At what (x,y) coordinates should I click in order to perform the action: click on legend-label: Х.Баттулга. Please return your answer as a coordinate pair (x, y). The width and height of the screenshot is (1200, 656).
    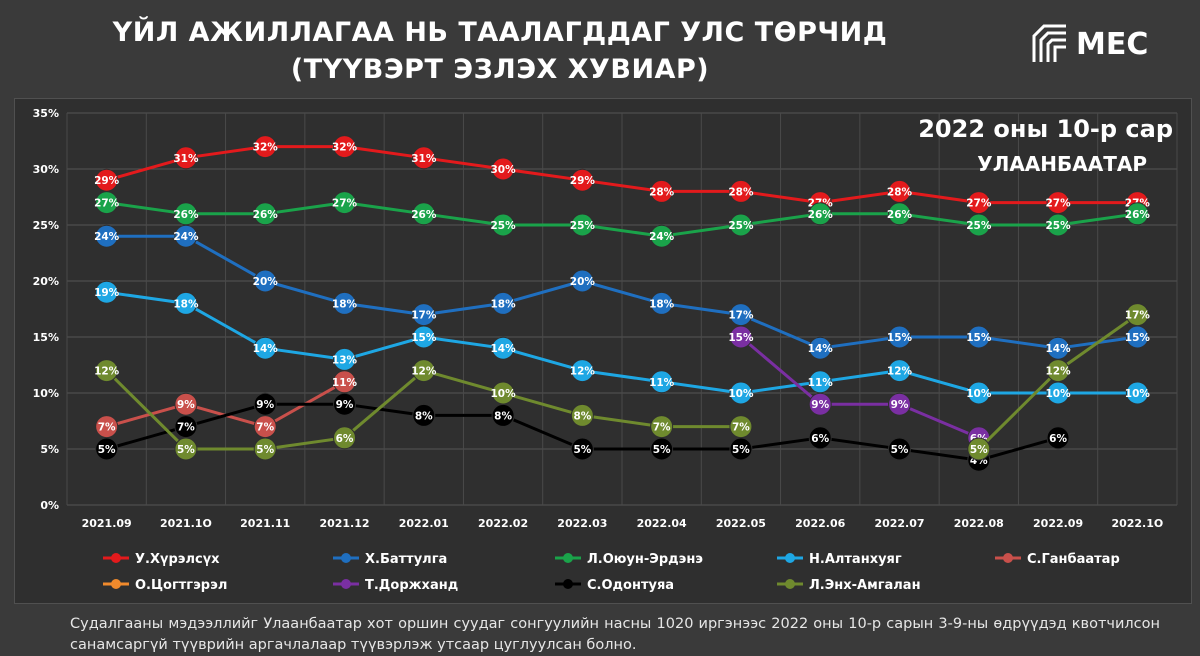
    Looking at the image, I should click on (406, 559).